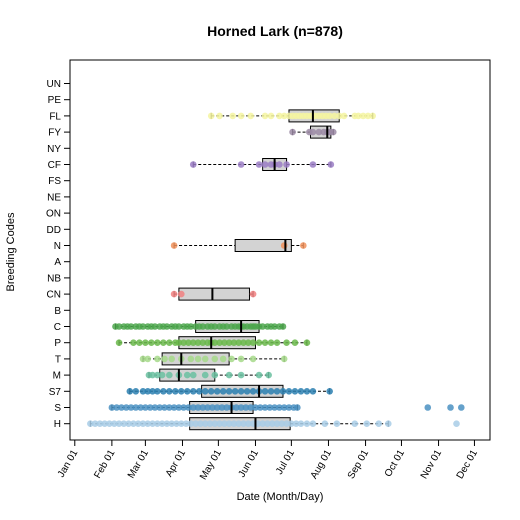  I want to click on y-tick-label: B, so click(57, 311).